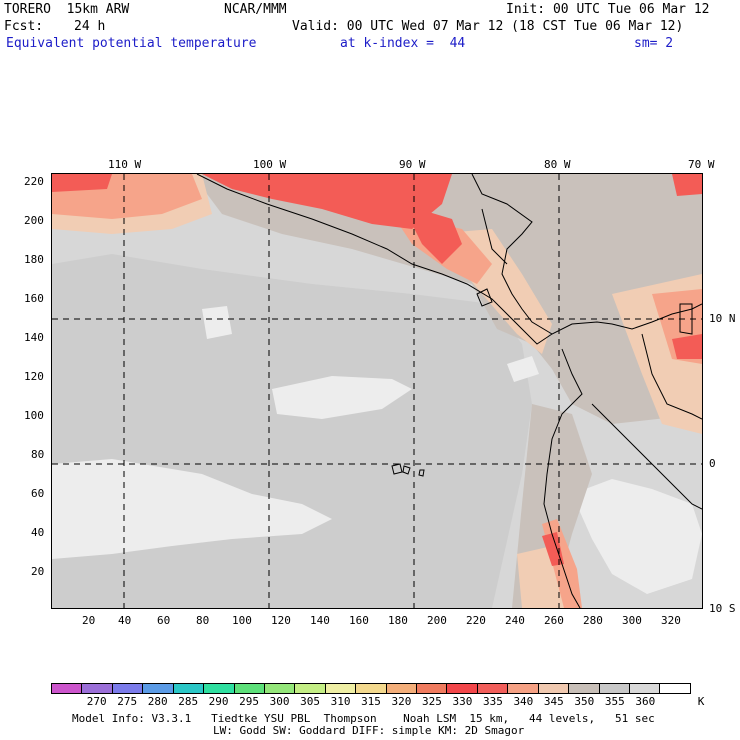 This screenshot has width=740, height=740. What do you see at coordinates (127, 701) in the screenshot?
I see `color-bar-label: 275` at bounding box center [127, 701].